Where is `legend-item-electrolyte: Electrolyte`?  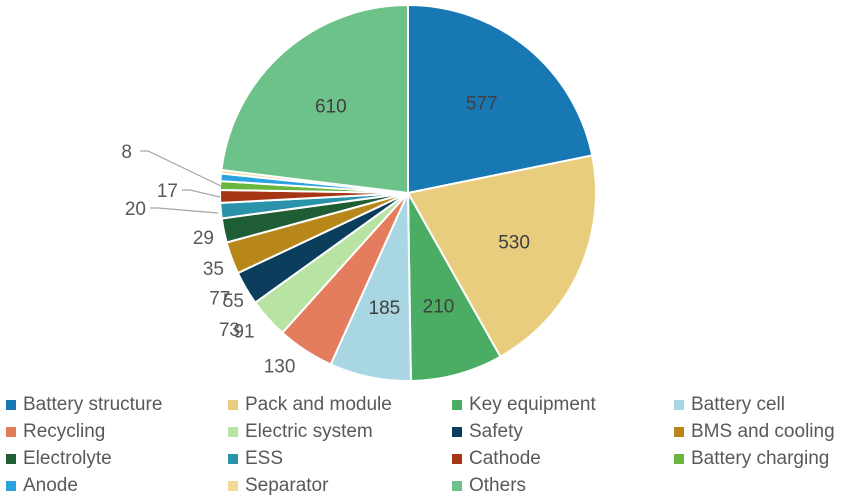
legend-item-electrolyte: Electrolyte is located at coordinates (59, 459).